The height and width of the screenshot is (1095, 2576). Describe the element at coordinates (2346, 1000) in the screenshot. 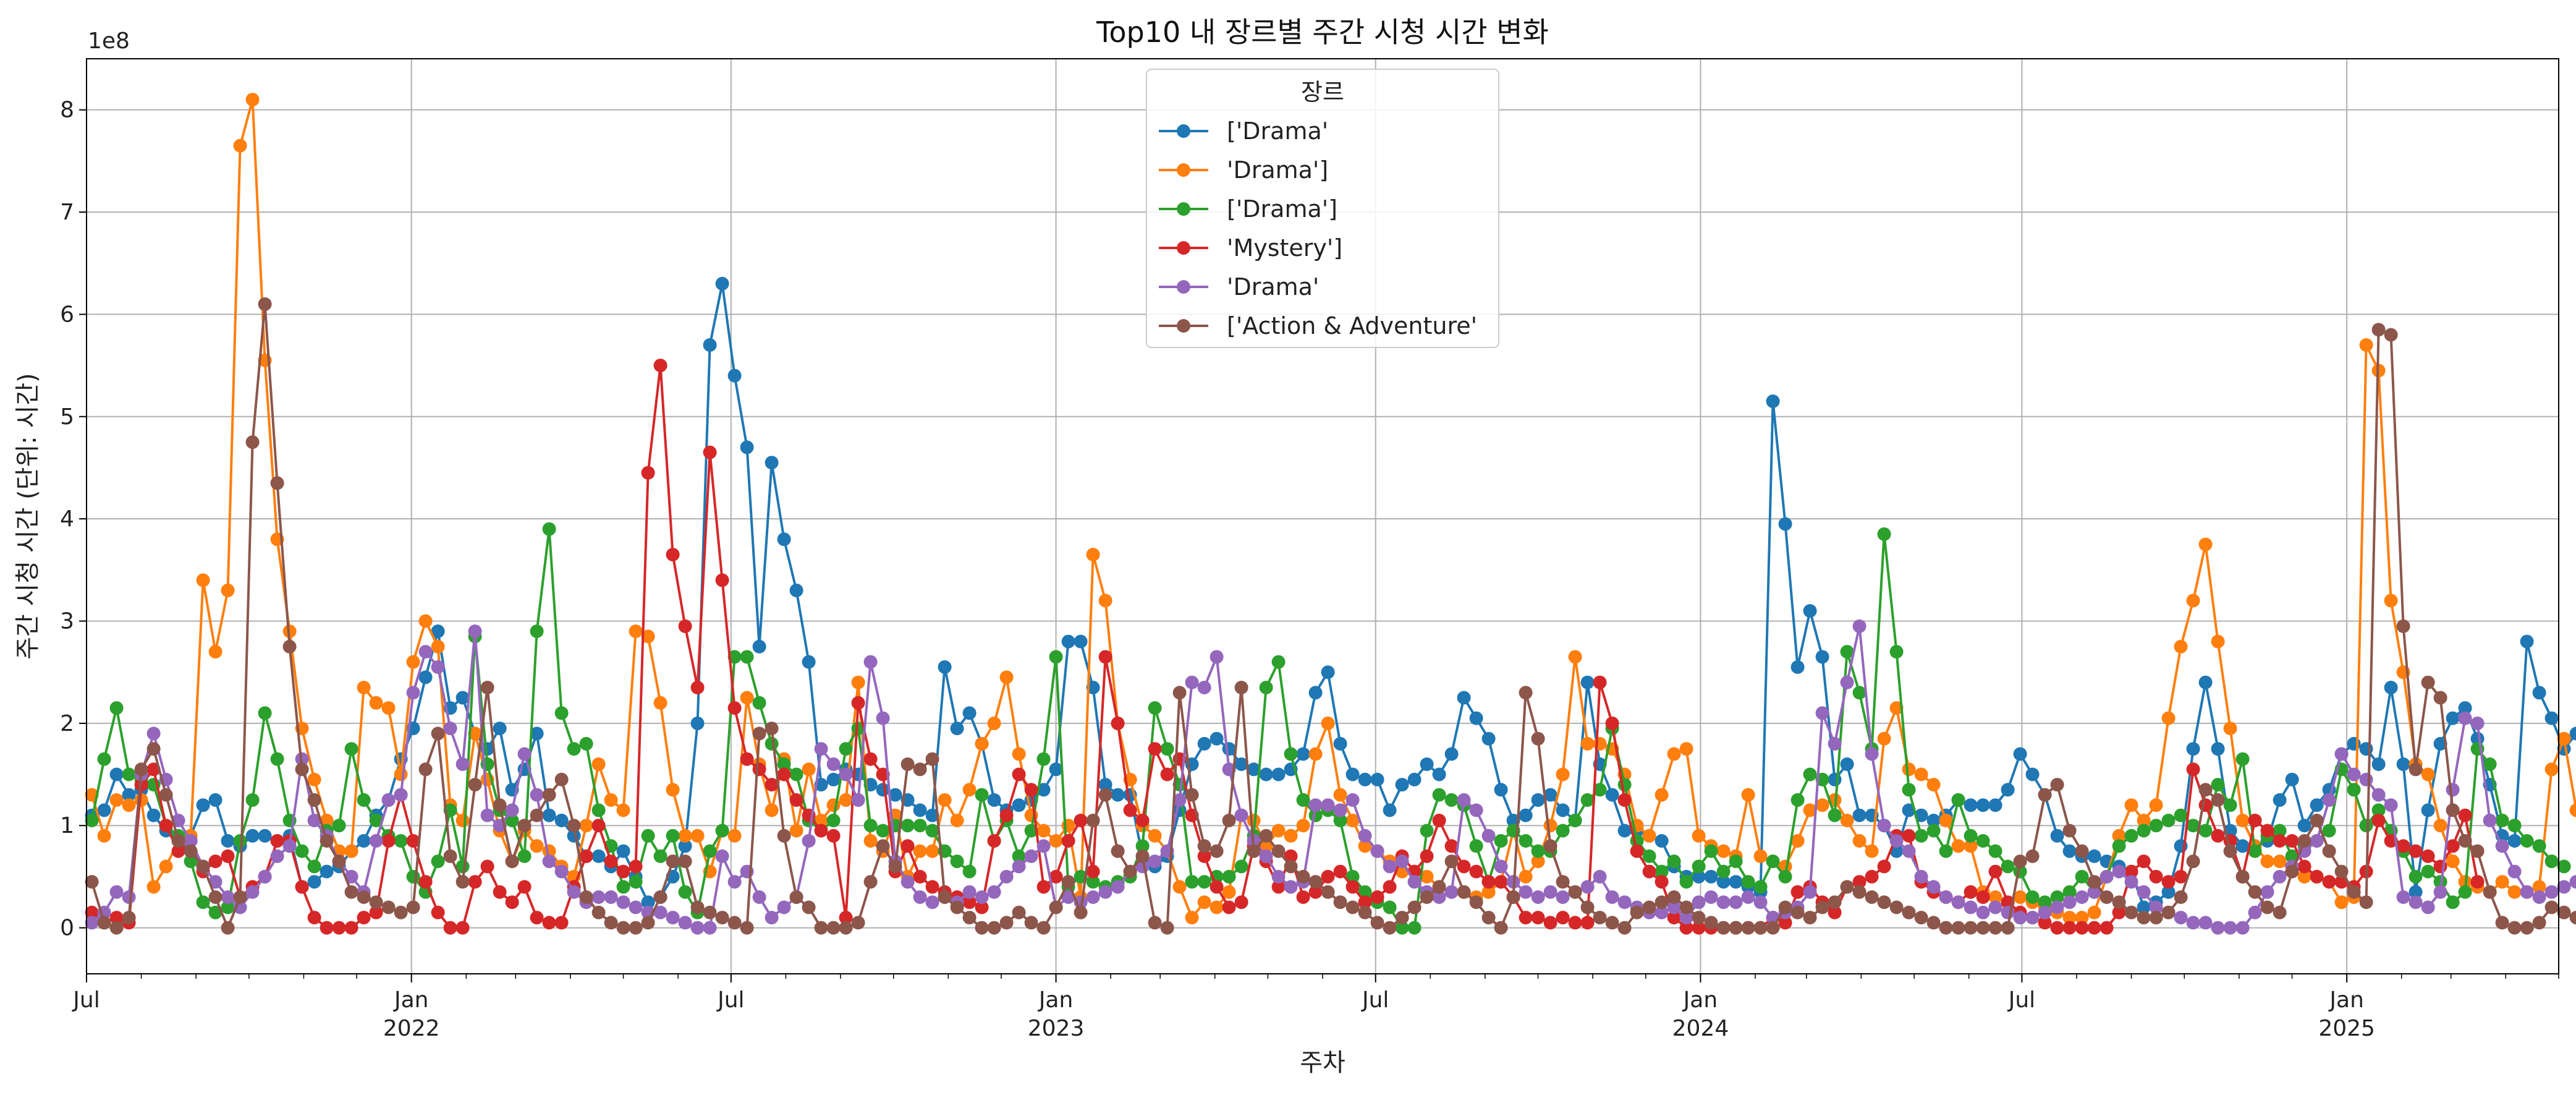

I see `x-tick-label: Jan` at that location.